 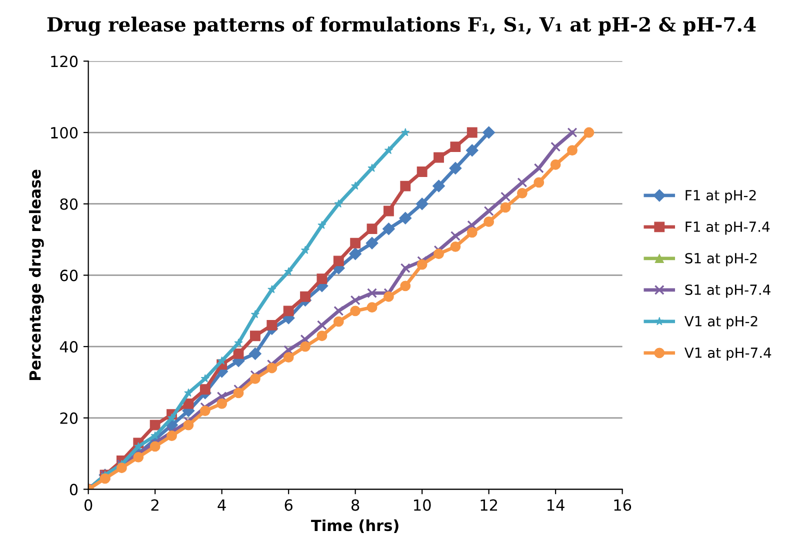 What do you see at coordinates (154, 505) in the screenshot?
I see `x-tick-label: 2` at bounding box center [154, 505].